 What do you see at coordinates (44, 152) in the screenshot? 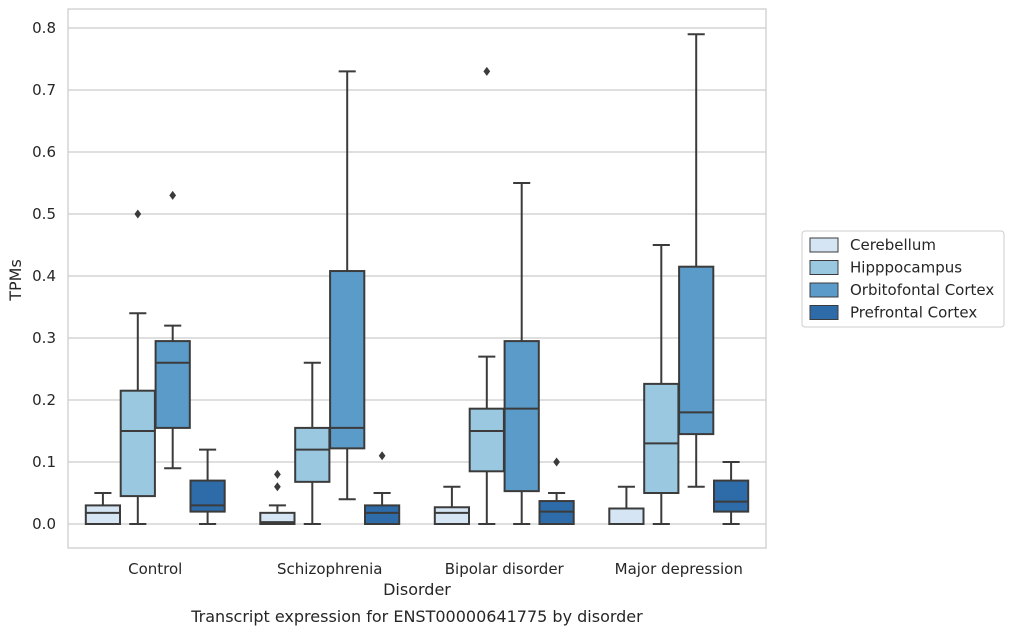
I see `y-tick-label: 0.6` at bounding box center [44, 152].